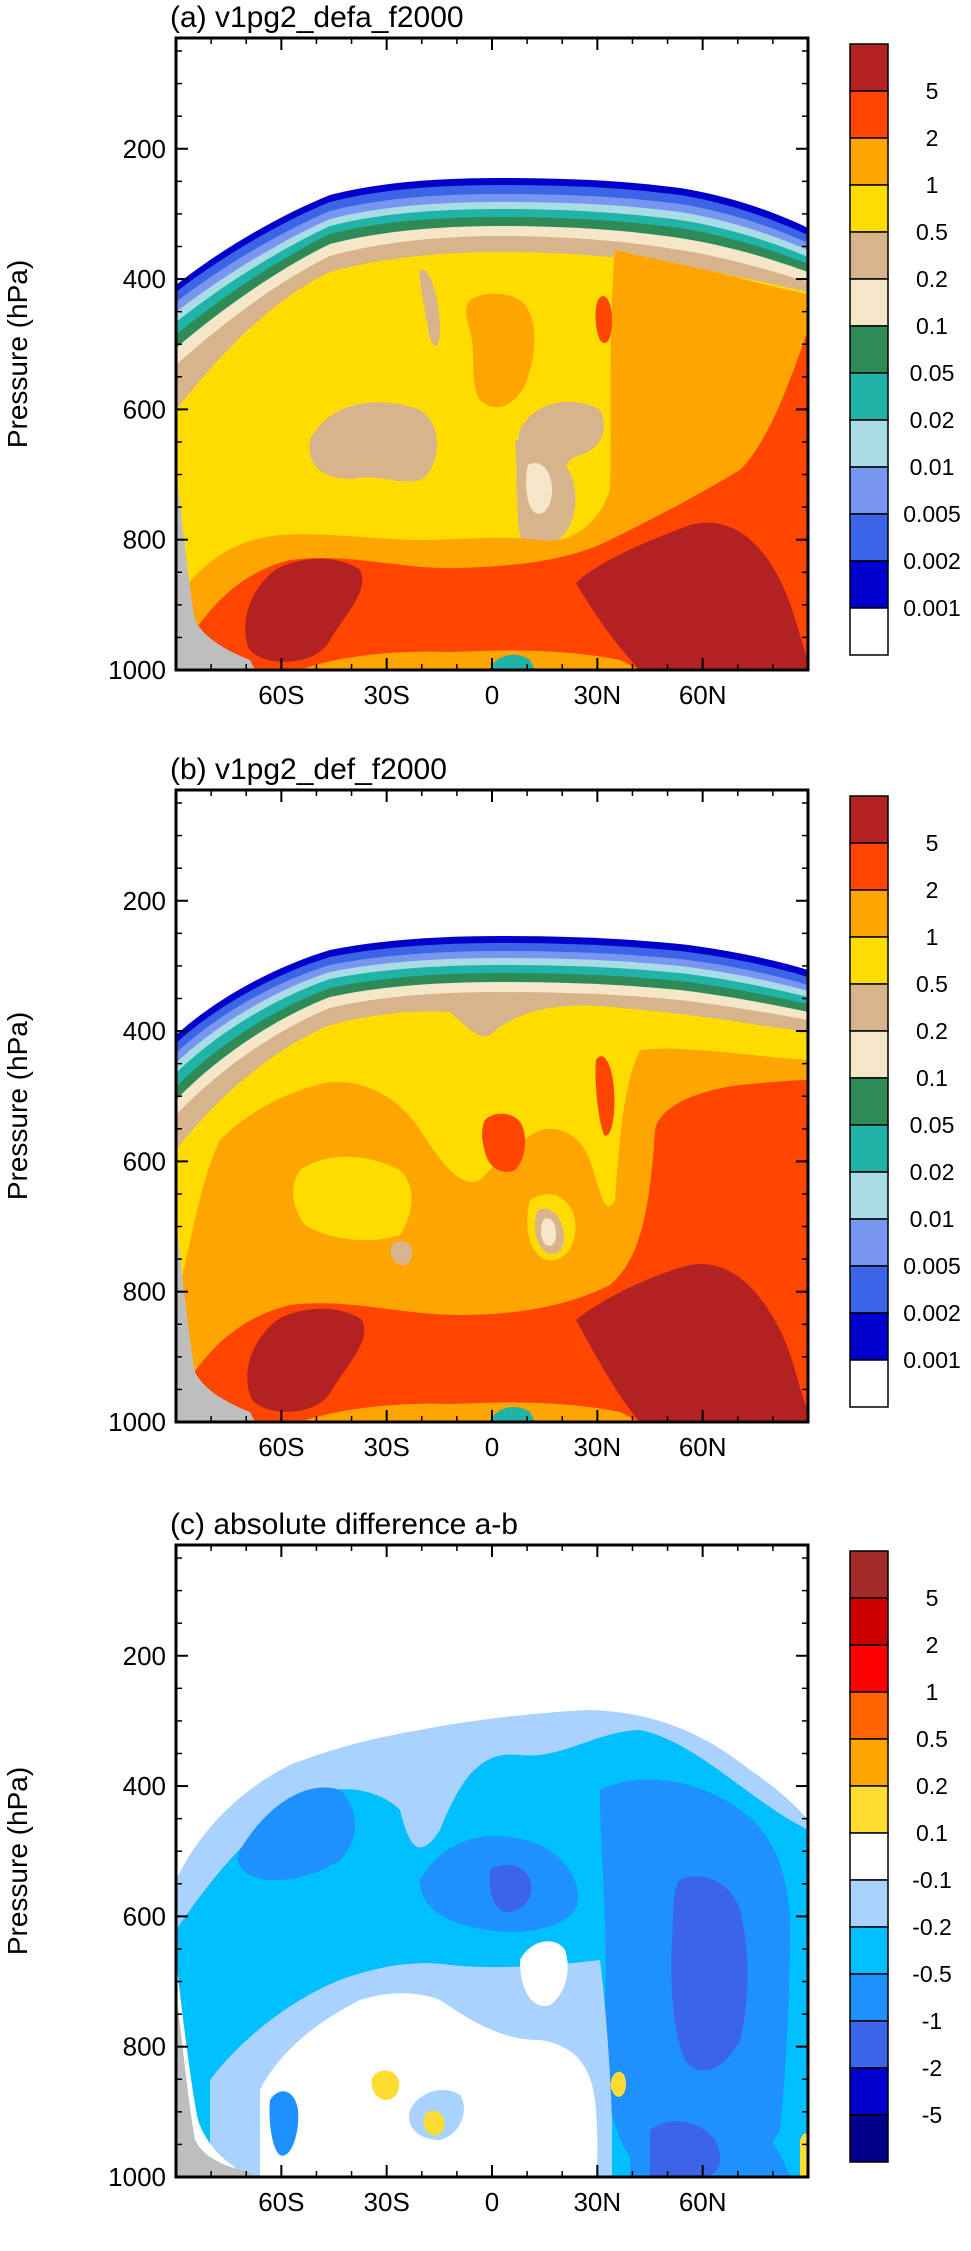 The height and width of the screenshot is (2251, 971). What do you see at coordinates (905, 1101) in the screenshot?
I see `panel-b-colorbar: 0.001 0.002 0.005 0.01 0.02 0.05 0.1 0.2 0.5 1 2 5` at bounding box center [905, 1101].